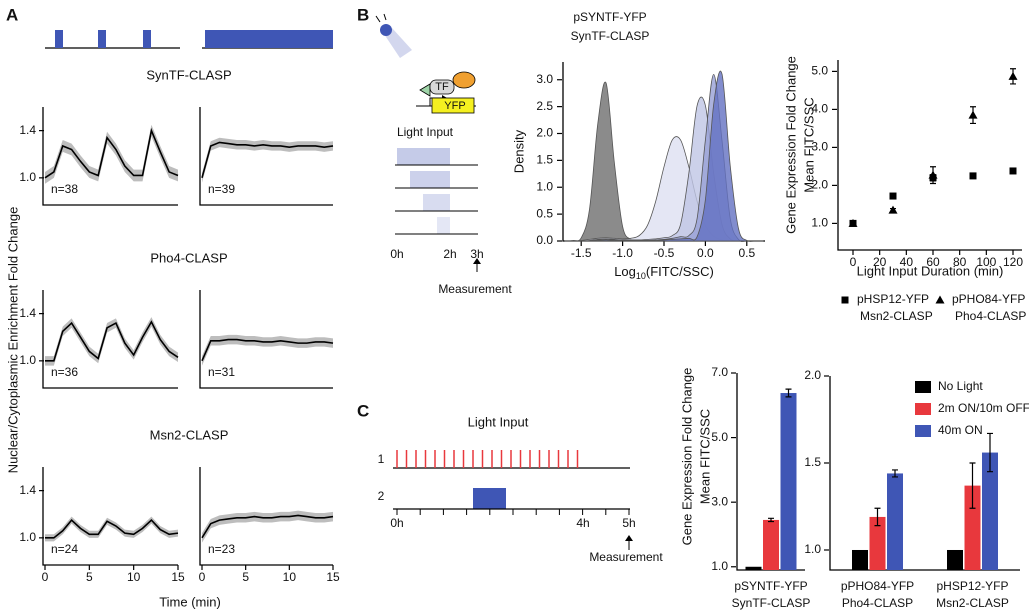  What do you see at coordinates (923, 409) in the screenshot?
I see `legend-swatch` at bounding box center [923, 409].